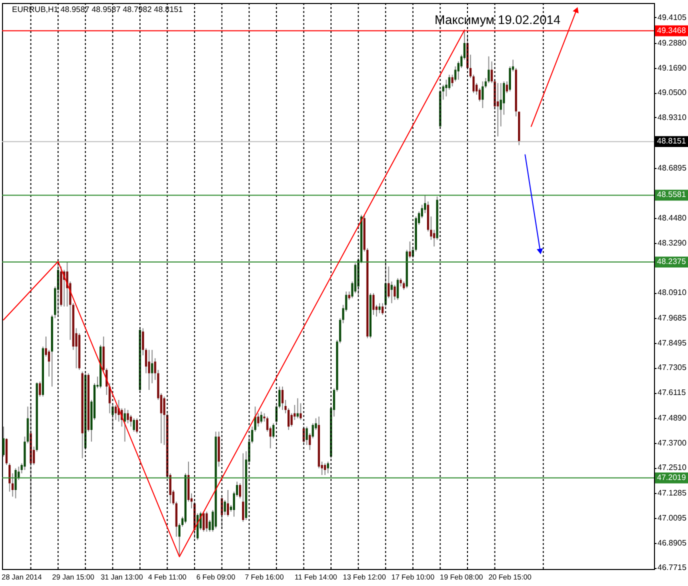 The width and height of the screenshot is (688, 586). What do you see at coordinates (672, 117) in the screenshot?
I see `y-tick-label: 48.9310` at bounding box center [672, 117].